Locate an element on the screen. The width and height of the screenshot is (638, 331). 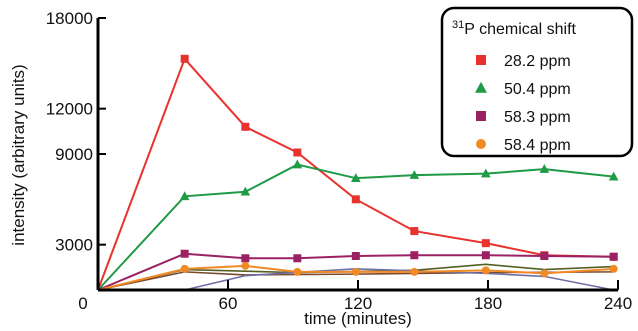
legend-box is located at coordinates (537, 82).